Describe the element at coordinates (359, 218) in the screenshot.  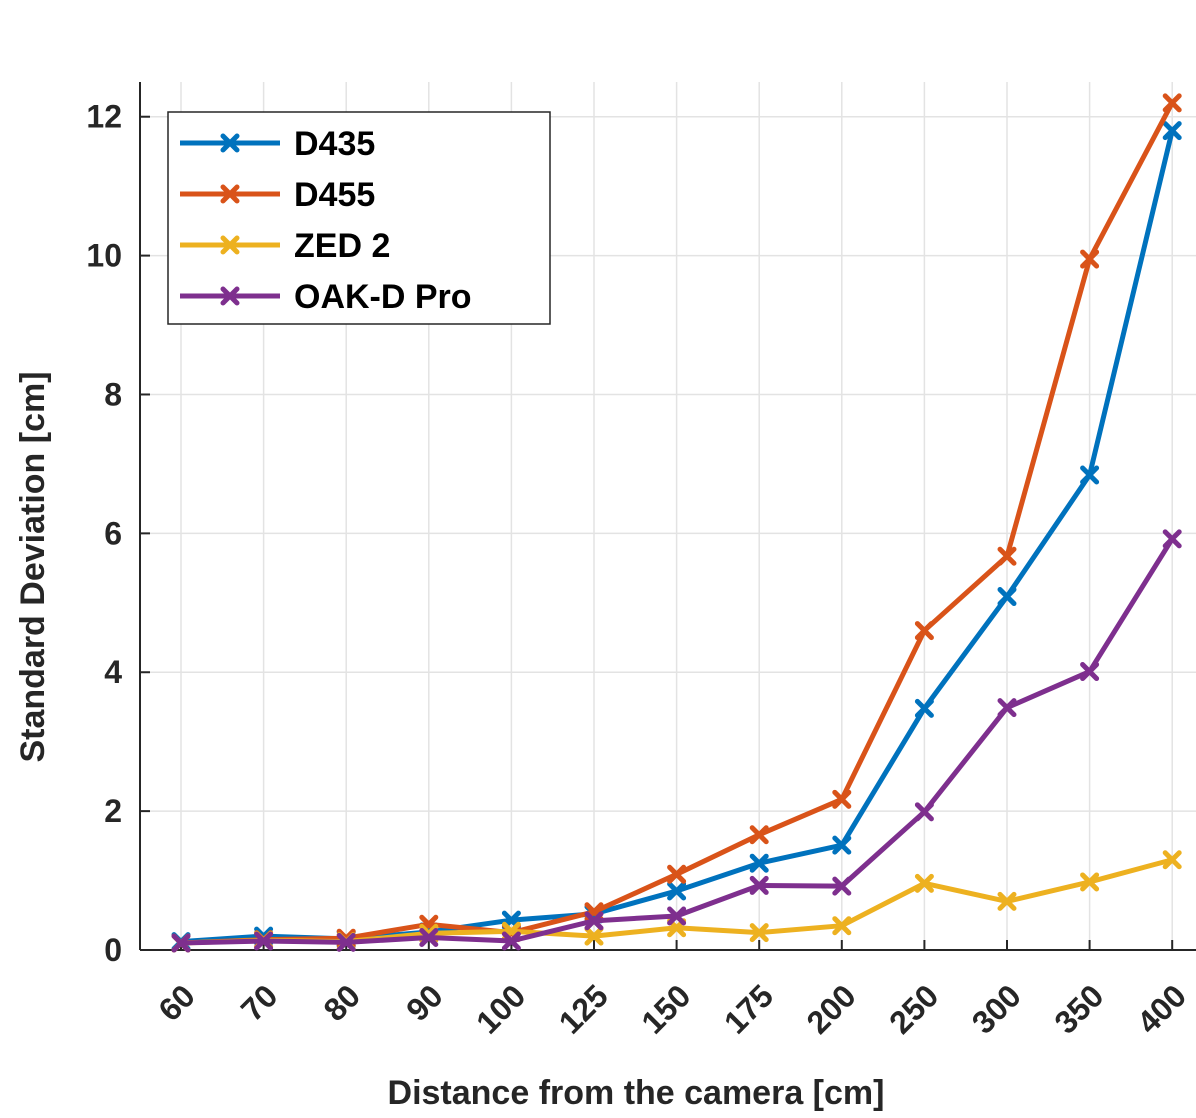
I see `legend: D435 D455 ZED 2 OAK-D Pro` at that location.